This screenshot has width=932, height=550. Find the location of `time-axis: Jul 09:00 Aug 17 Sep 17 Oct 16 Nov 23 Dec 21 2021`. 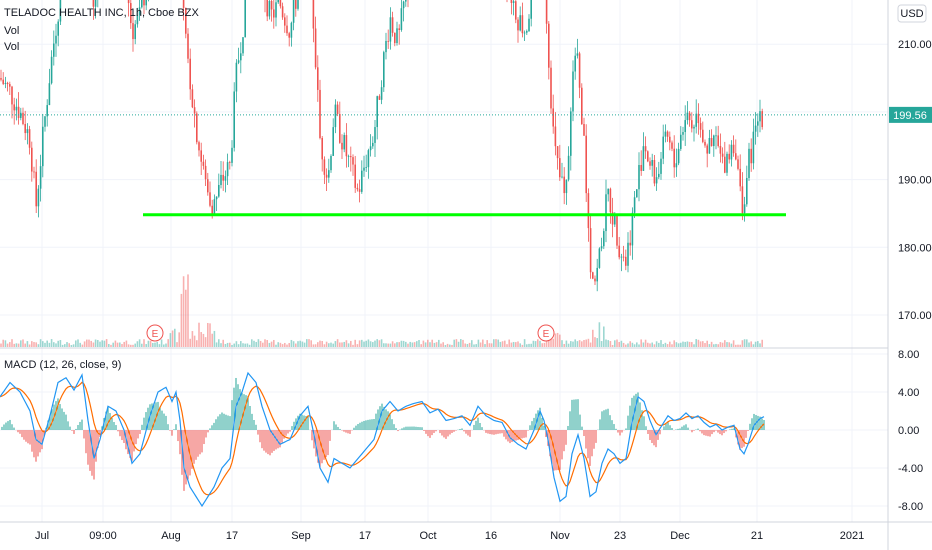

time-axis: Jul 09:00 Aug 17 Sep 17 Oct 16 Nov 23 Dec 21 2021 is located at coordinates (449, 536).